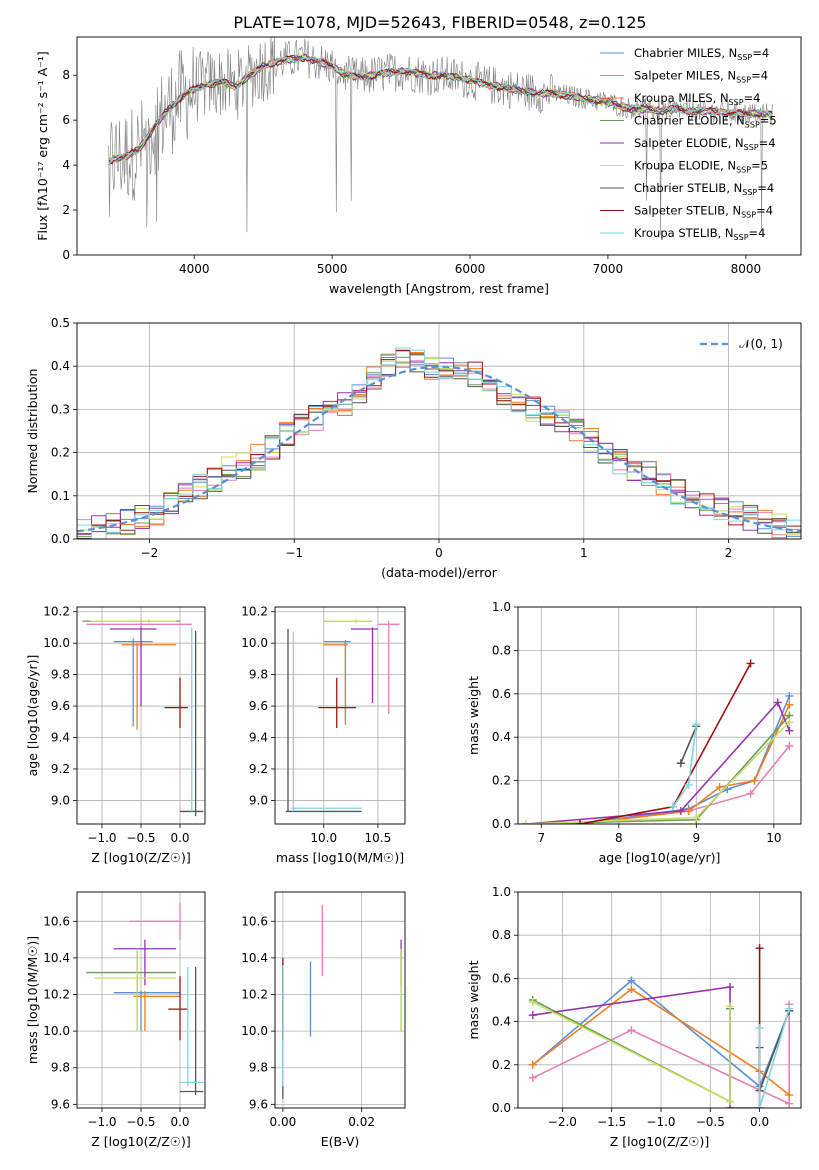  I want to click on series-kroupa-stelib, so click(685, 765).